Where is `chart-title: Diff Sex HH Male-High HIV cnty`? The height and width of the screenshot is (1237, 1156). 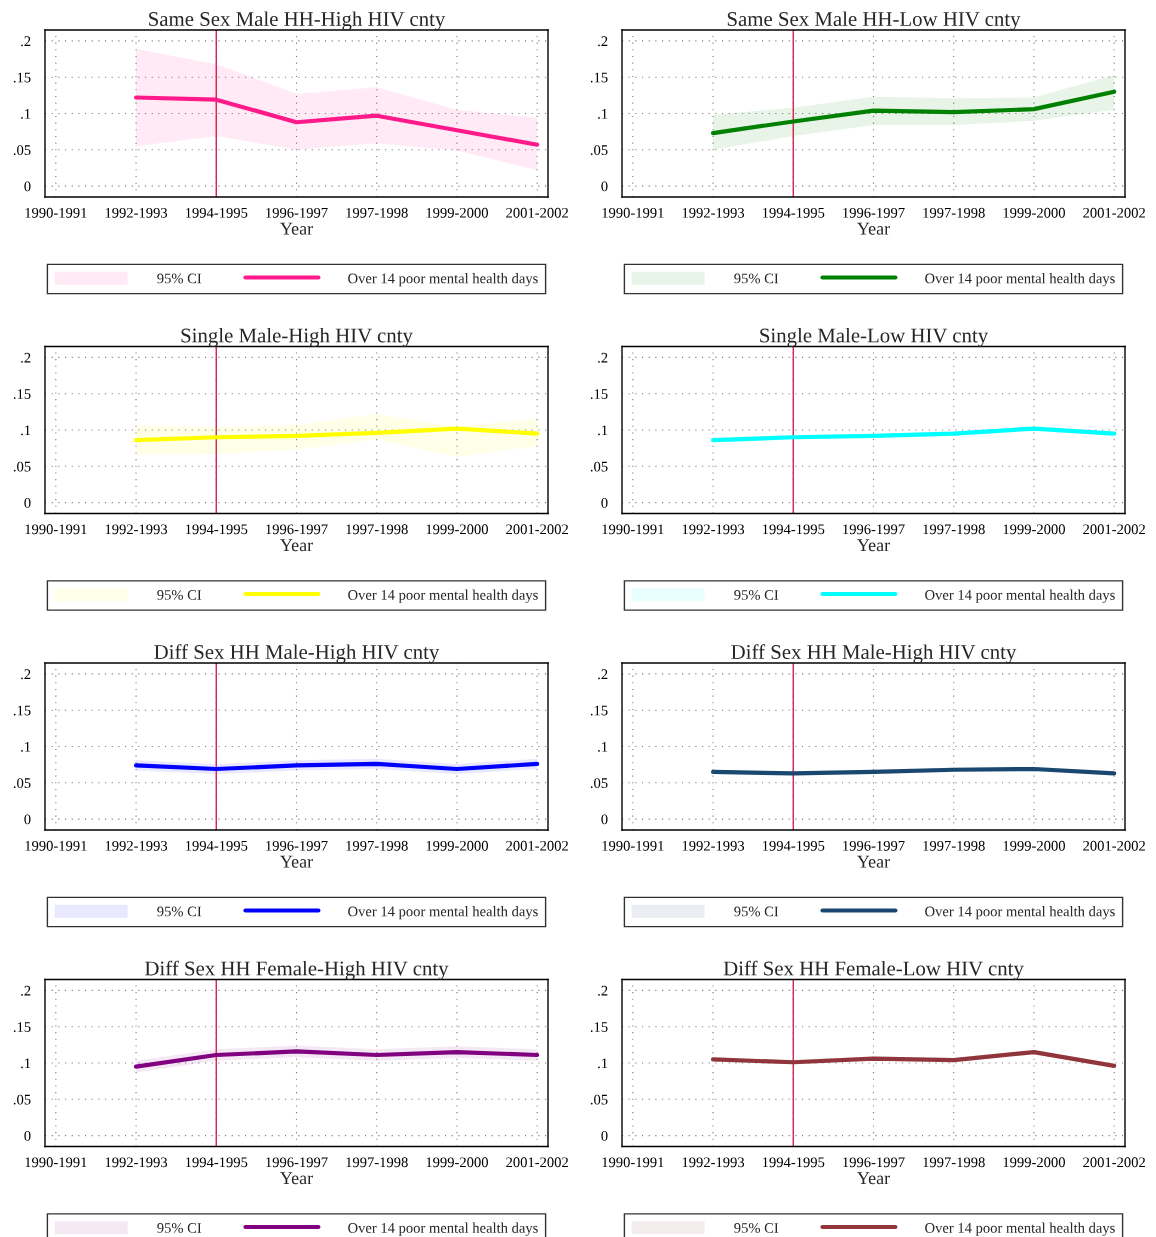
chart-title: Diff Sex HH Male-High HIV cnty is located at coordinates (874, 654).